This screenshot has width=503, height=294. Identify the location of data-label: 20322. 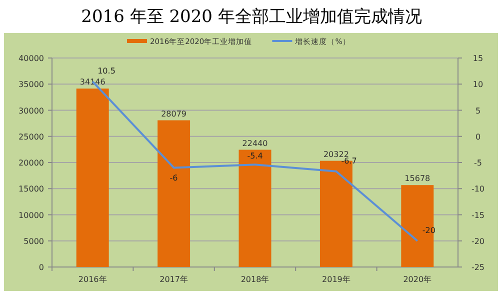
(336, 154).